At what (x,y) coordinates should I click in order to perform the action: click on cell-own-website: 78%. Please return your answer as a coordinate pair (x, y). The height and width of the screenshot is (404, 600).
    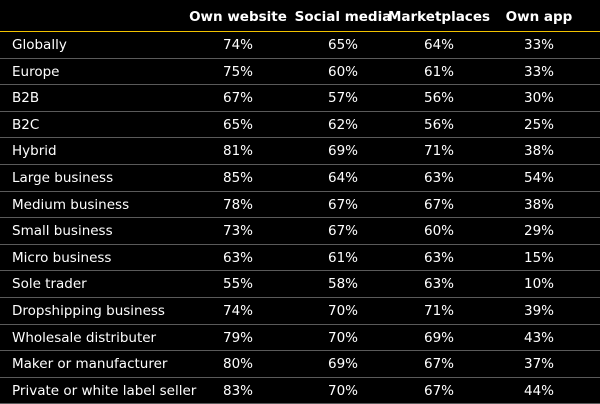
    Looking at the image, I should click on (237, 204).